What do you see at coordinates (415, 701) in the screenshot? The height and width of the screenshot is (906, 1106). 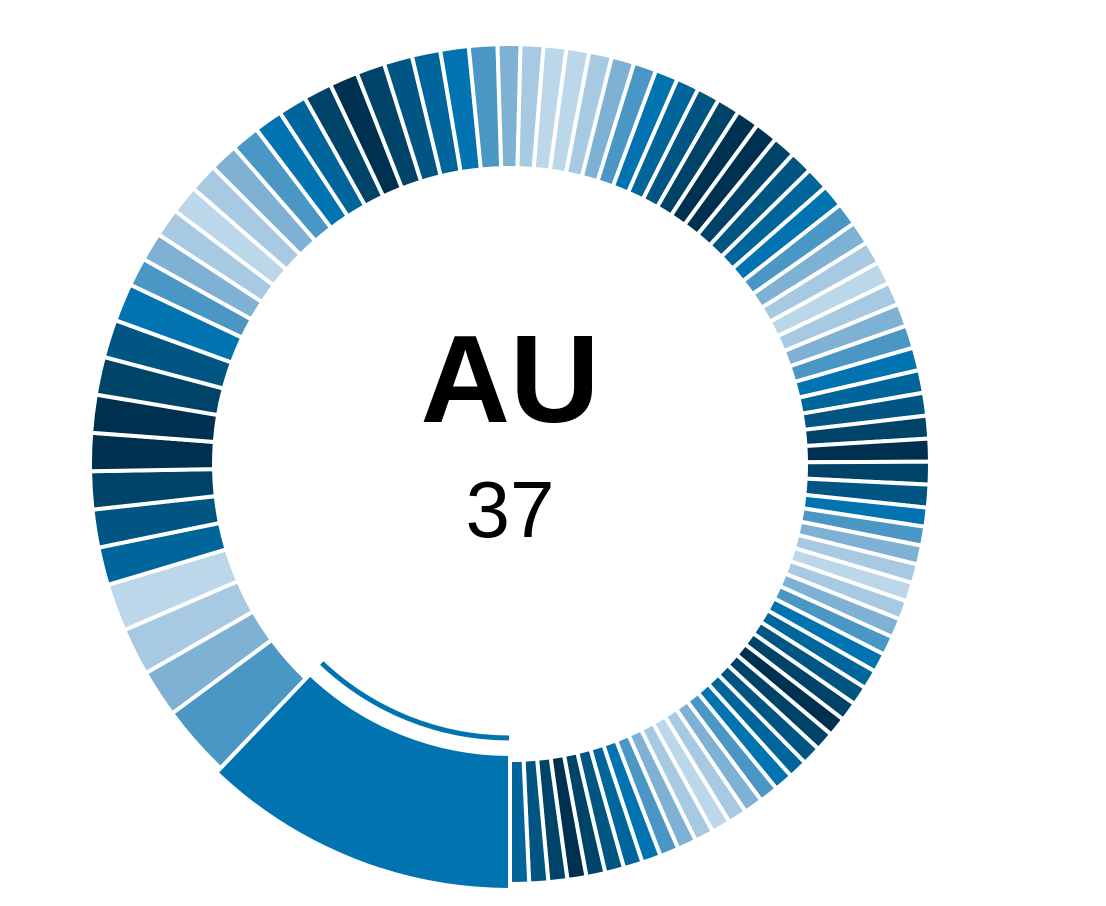 I see `highlight-arc` at bounding box center [415, 701].